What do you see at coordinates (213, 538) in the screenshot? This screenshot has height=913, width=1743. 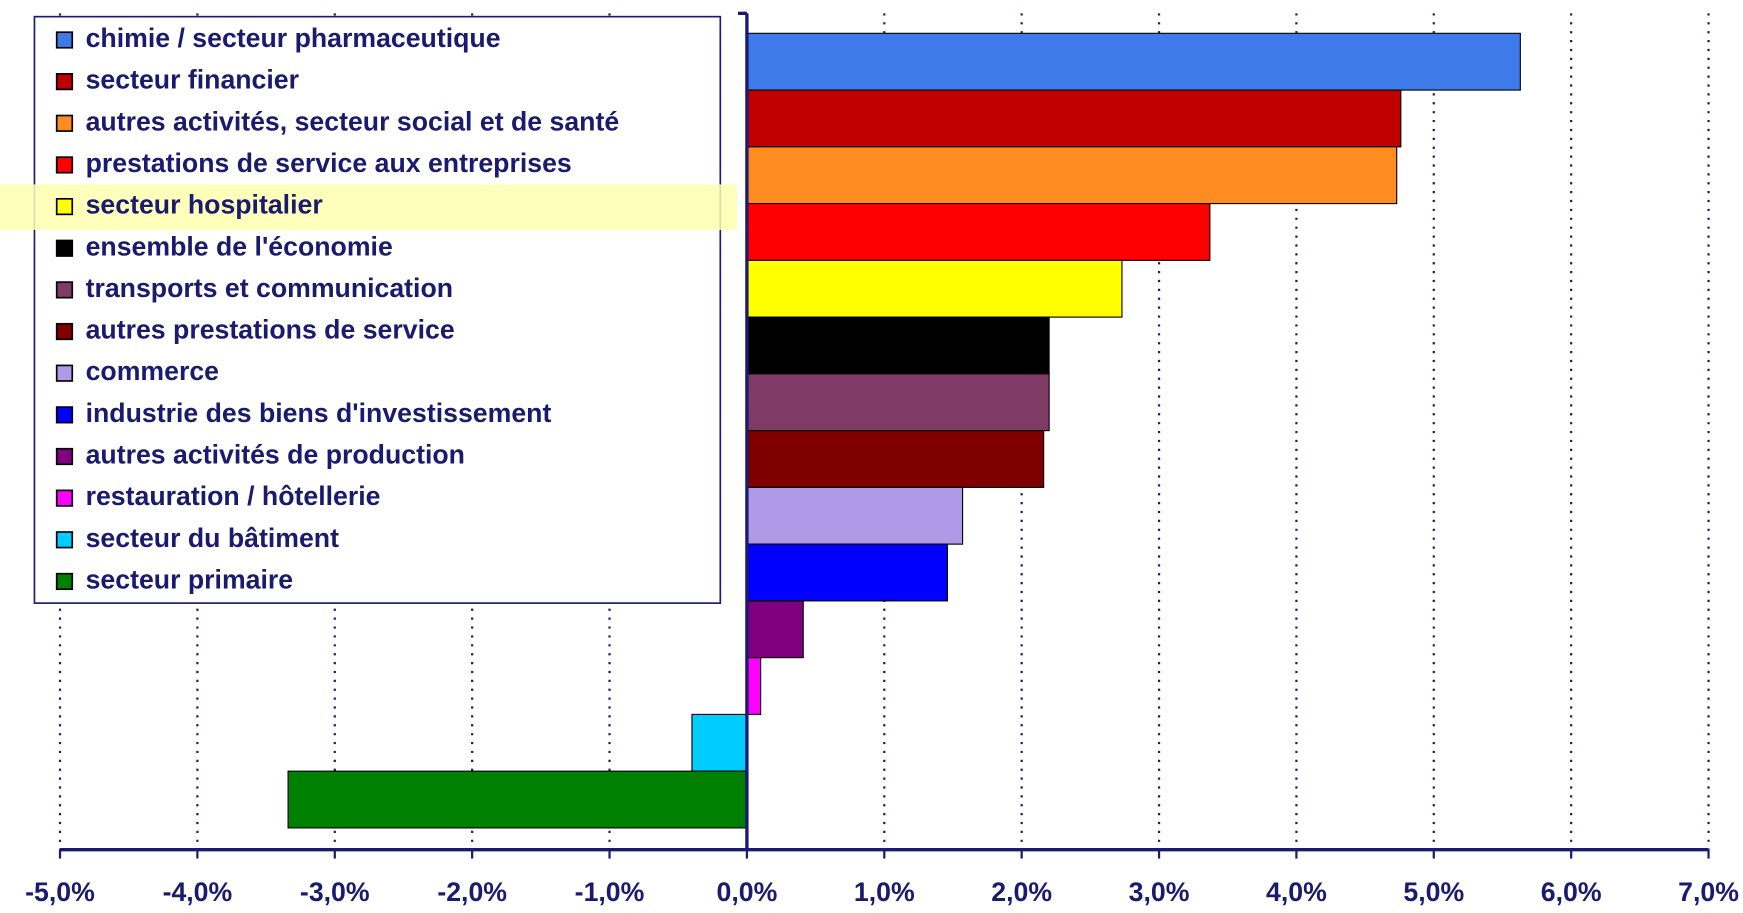 I see `legend-label: secteur du bâtiment` at bounding box center [213, 538].